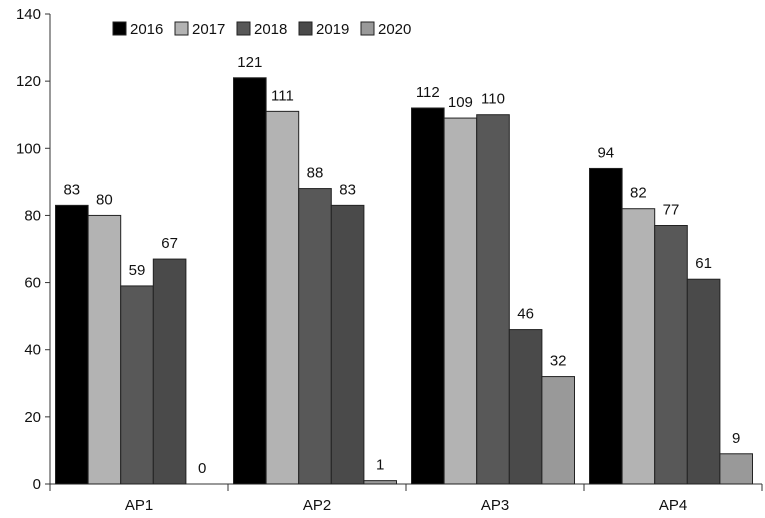  I want to click on y-tick-label: 120, so click(28, 81).